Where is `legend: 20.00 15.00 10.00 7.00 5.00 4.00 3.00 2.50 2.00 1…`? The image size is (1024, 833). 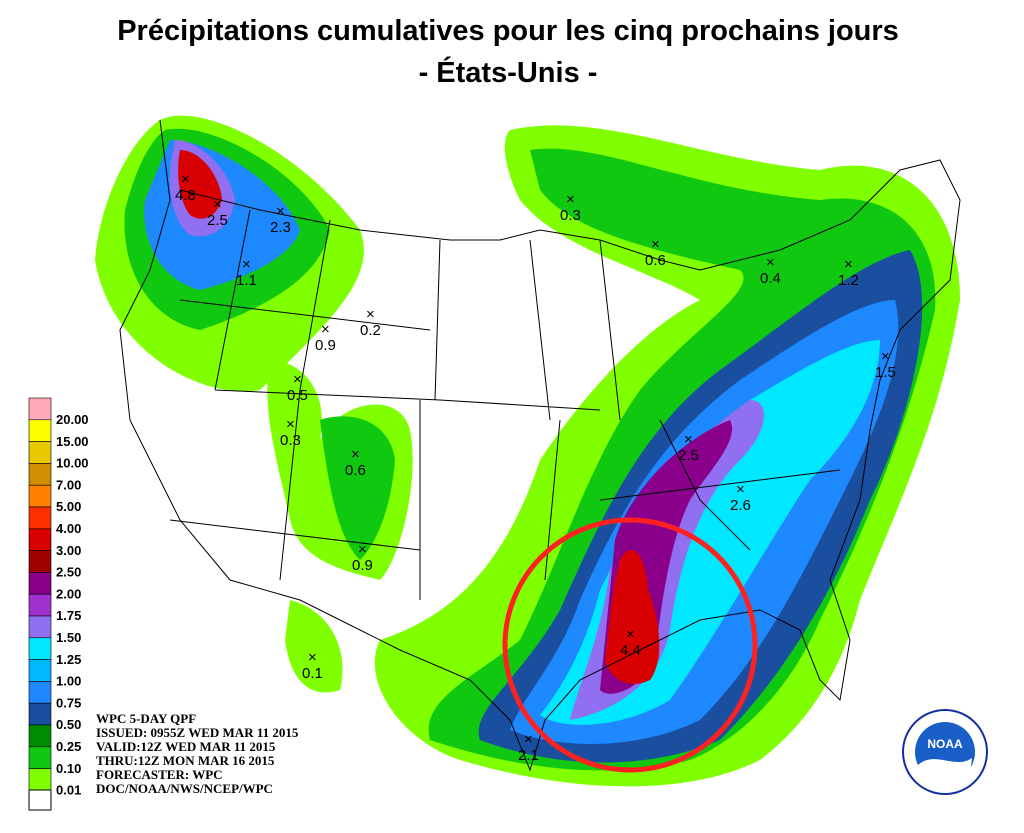
legend: 20.00 15.00 10.00 7.00 5.00 4.00 3.00 2.50 2.00 1… is located at coordinates (58, 597).